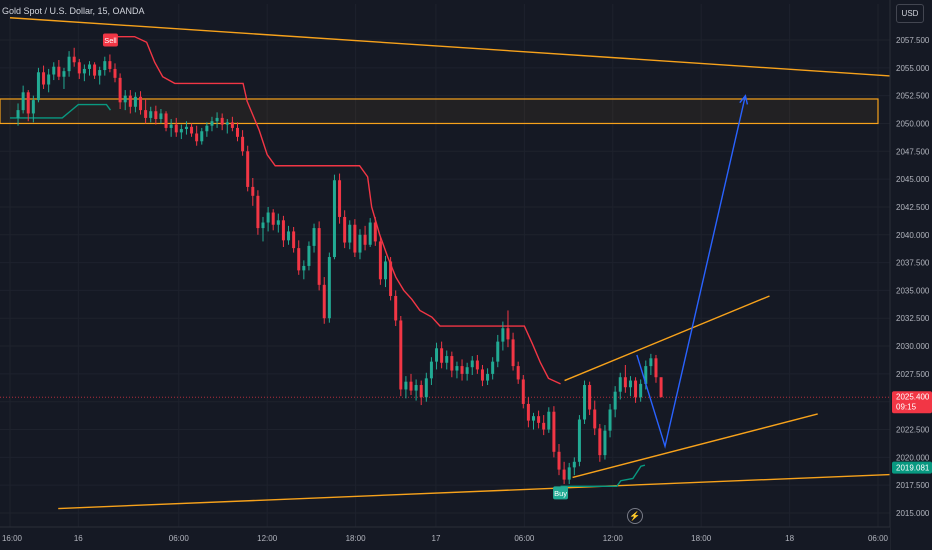 The width and height of the screenshot is (932, 550). Describe the element at coordinates (913, 374) in the screenshot. I see `y-tick-label: 2027.500` at that location.